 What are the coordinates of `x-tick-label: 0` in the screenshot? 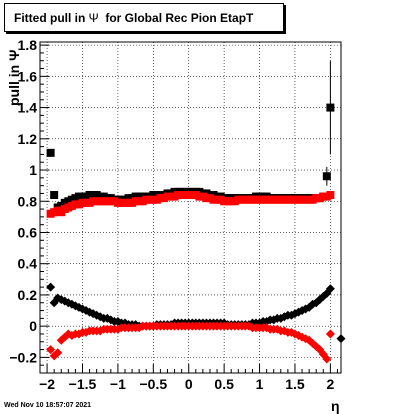 It's located at (189, 384).